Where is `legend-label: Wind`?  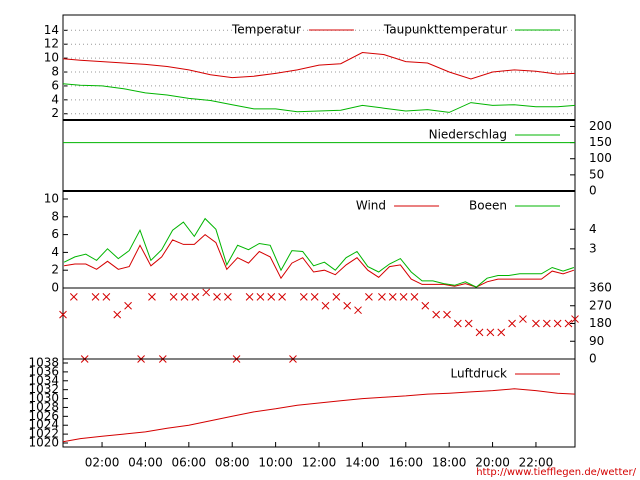
legend-label: Wind is located at coordinates (371, 206).